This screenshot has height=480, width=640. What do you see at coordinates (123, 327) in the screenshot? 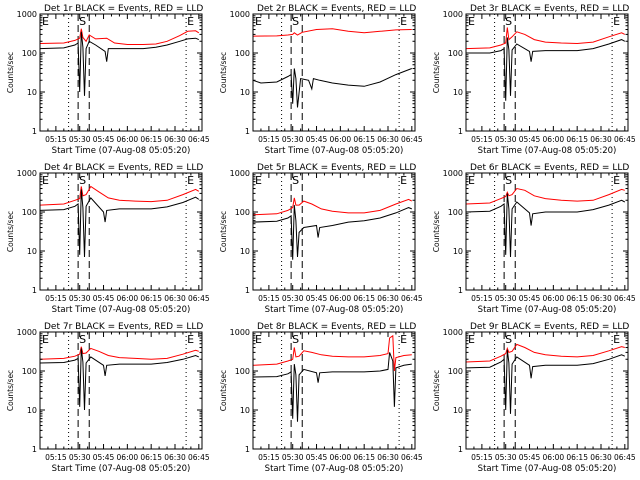
I see `panel-title: Det 7r BLACK = Events, RED = LLD` at bounding box center [123, 327].